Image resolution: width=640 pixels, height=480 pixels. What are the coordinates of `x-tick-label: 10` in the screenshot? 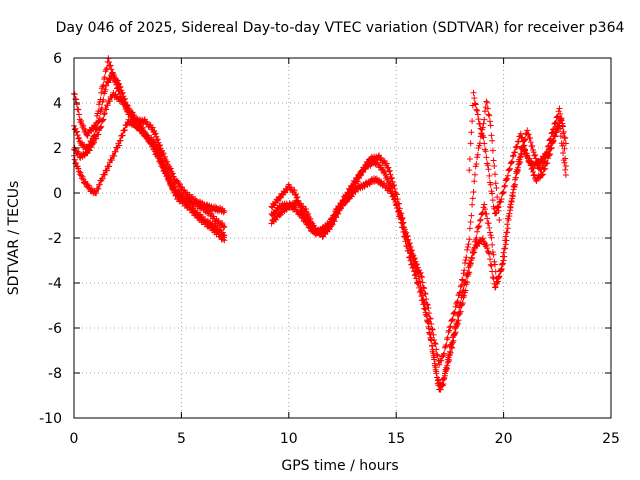 It's located at (289, 439).